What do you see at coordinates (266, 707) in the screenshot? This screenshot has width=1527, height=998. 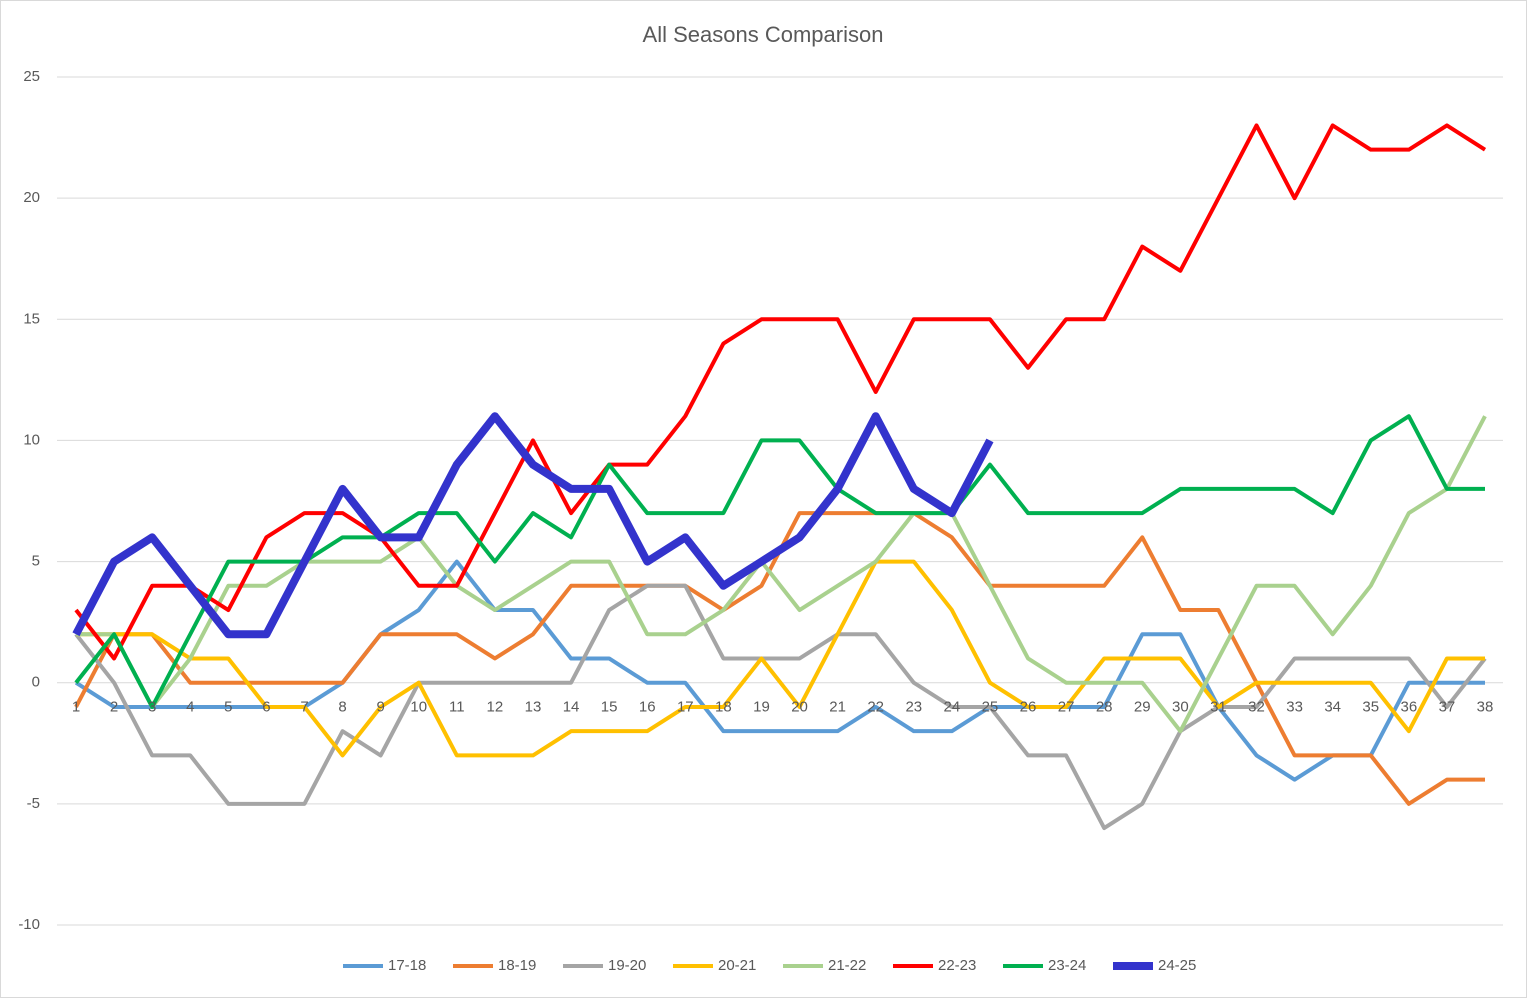 I see `x-tick-label: 6` at bounding box center [266, 707].